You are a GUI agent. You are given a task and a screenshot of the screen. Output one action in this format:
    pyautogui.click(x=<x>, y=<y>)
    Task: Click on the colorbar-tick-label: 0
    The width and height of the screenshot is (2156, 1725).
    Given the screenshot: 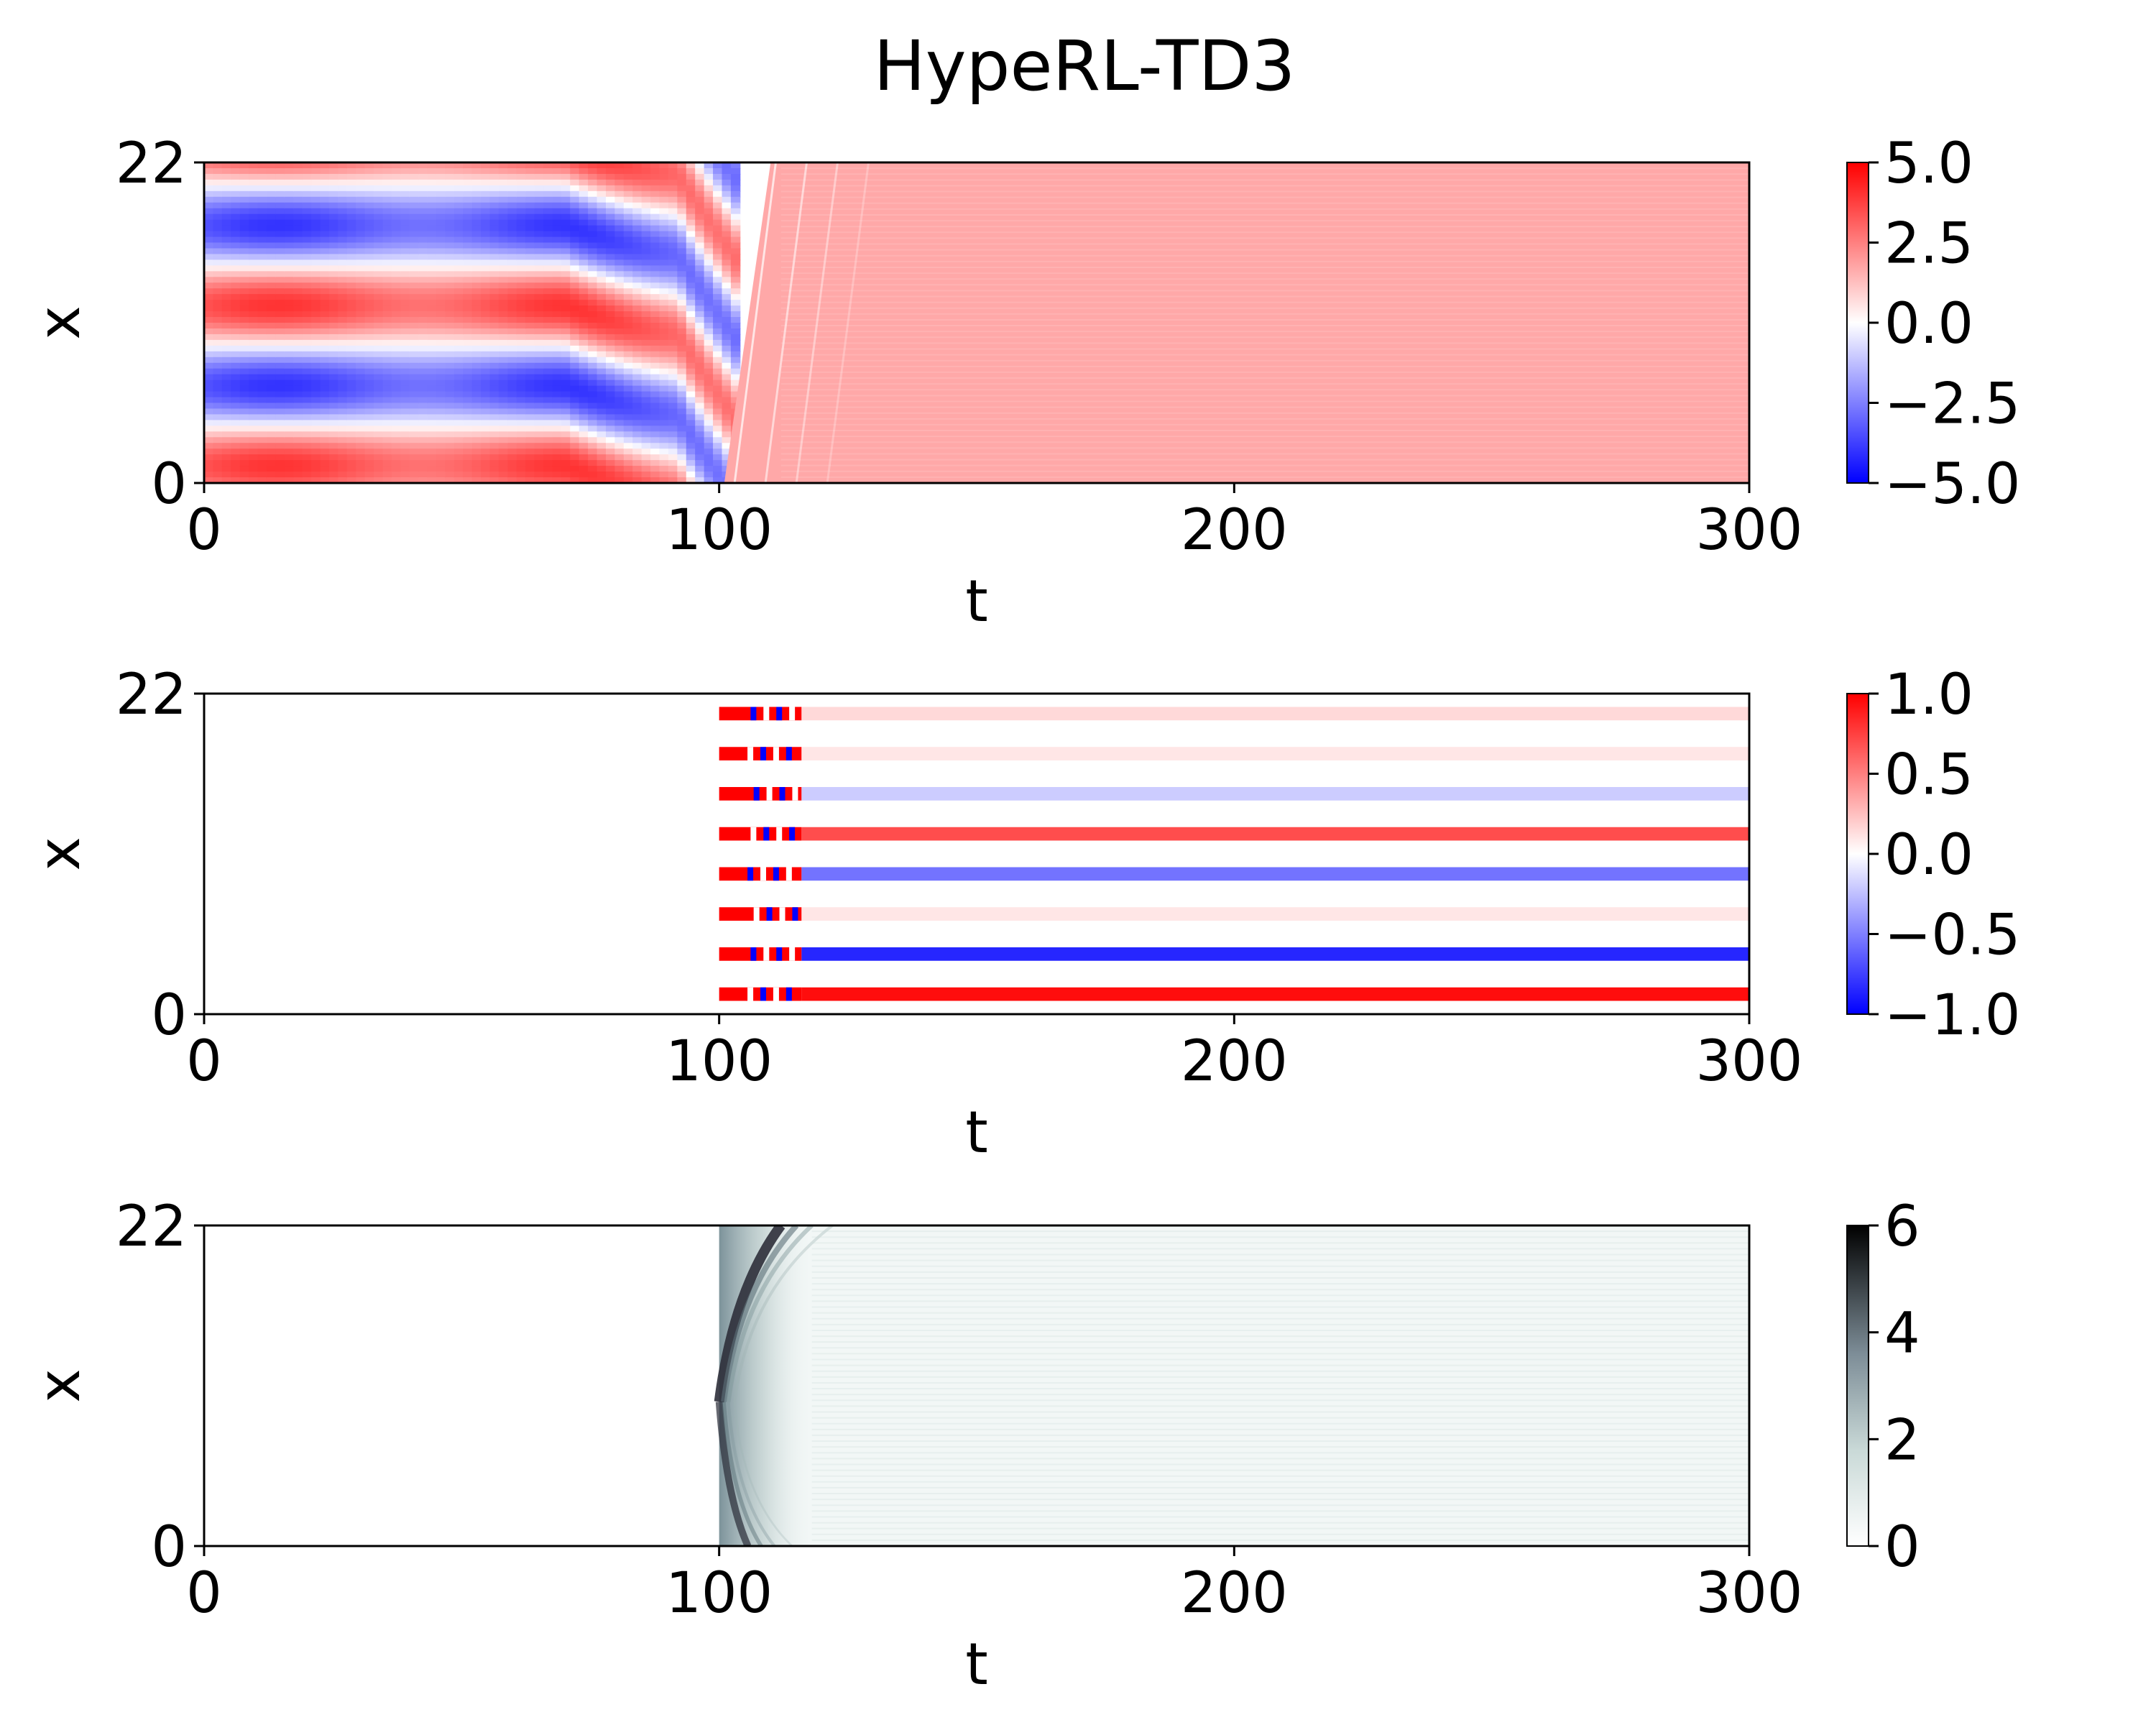 What is the action you would take?
    pyautogui.click(x=1902, y=1547)
    